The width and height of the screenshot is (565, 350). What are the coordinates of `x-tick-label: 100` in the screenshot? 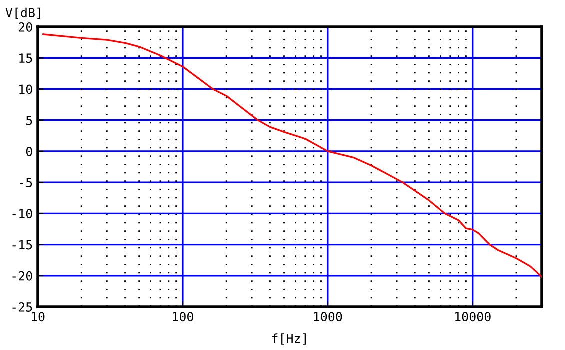 It's located at (183, 317).